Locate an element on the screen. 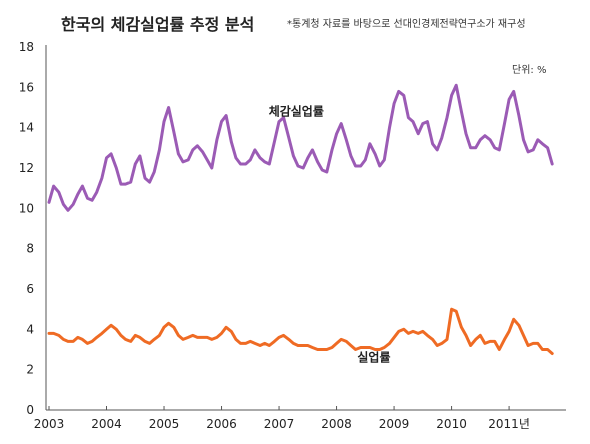 The image size is (590, 444). chart-title: 한국의 체감실업률 추정 분석 is located at coordinates (158, 24).